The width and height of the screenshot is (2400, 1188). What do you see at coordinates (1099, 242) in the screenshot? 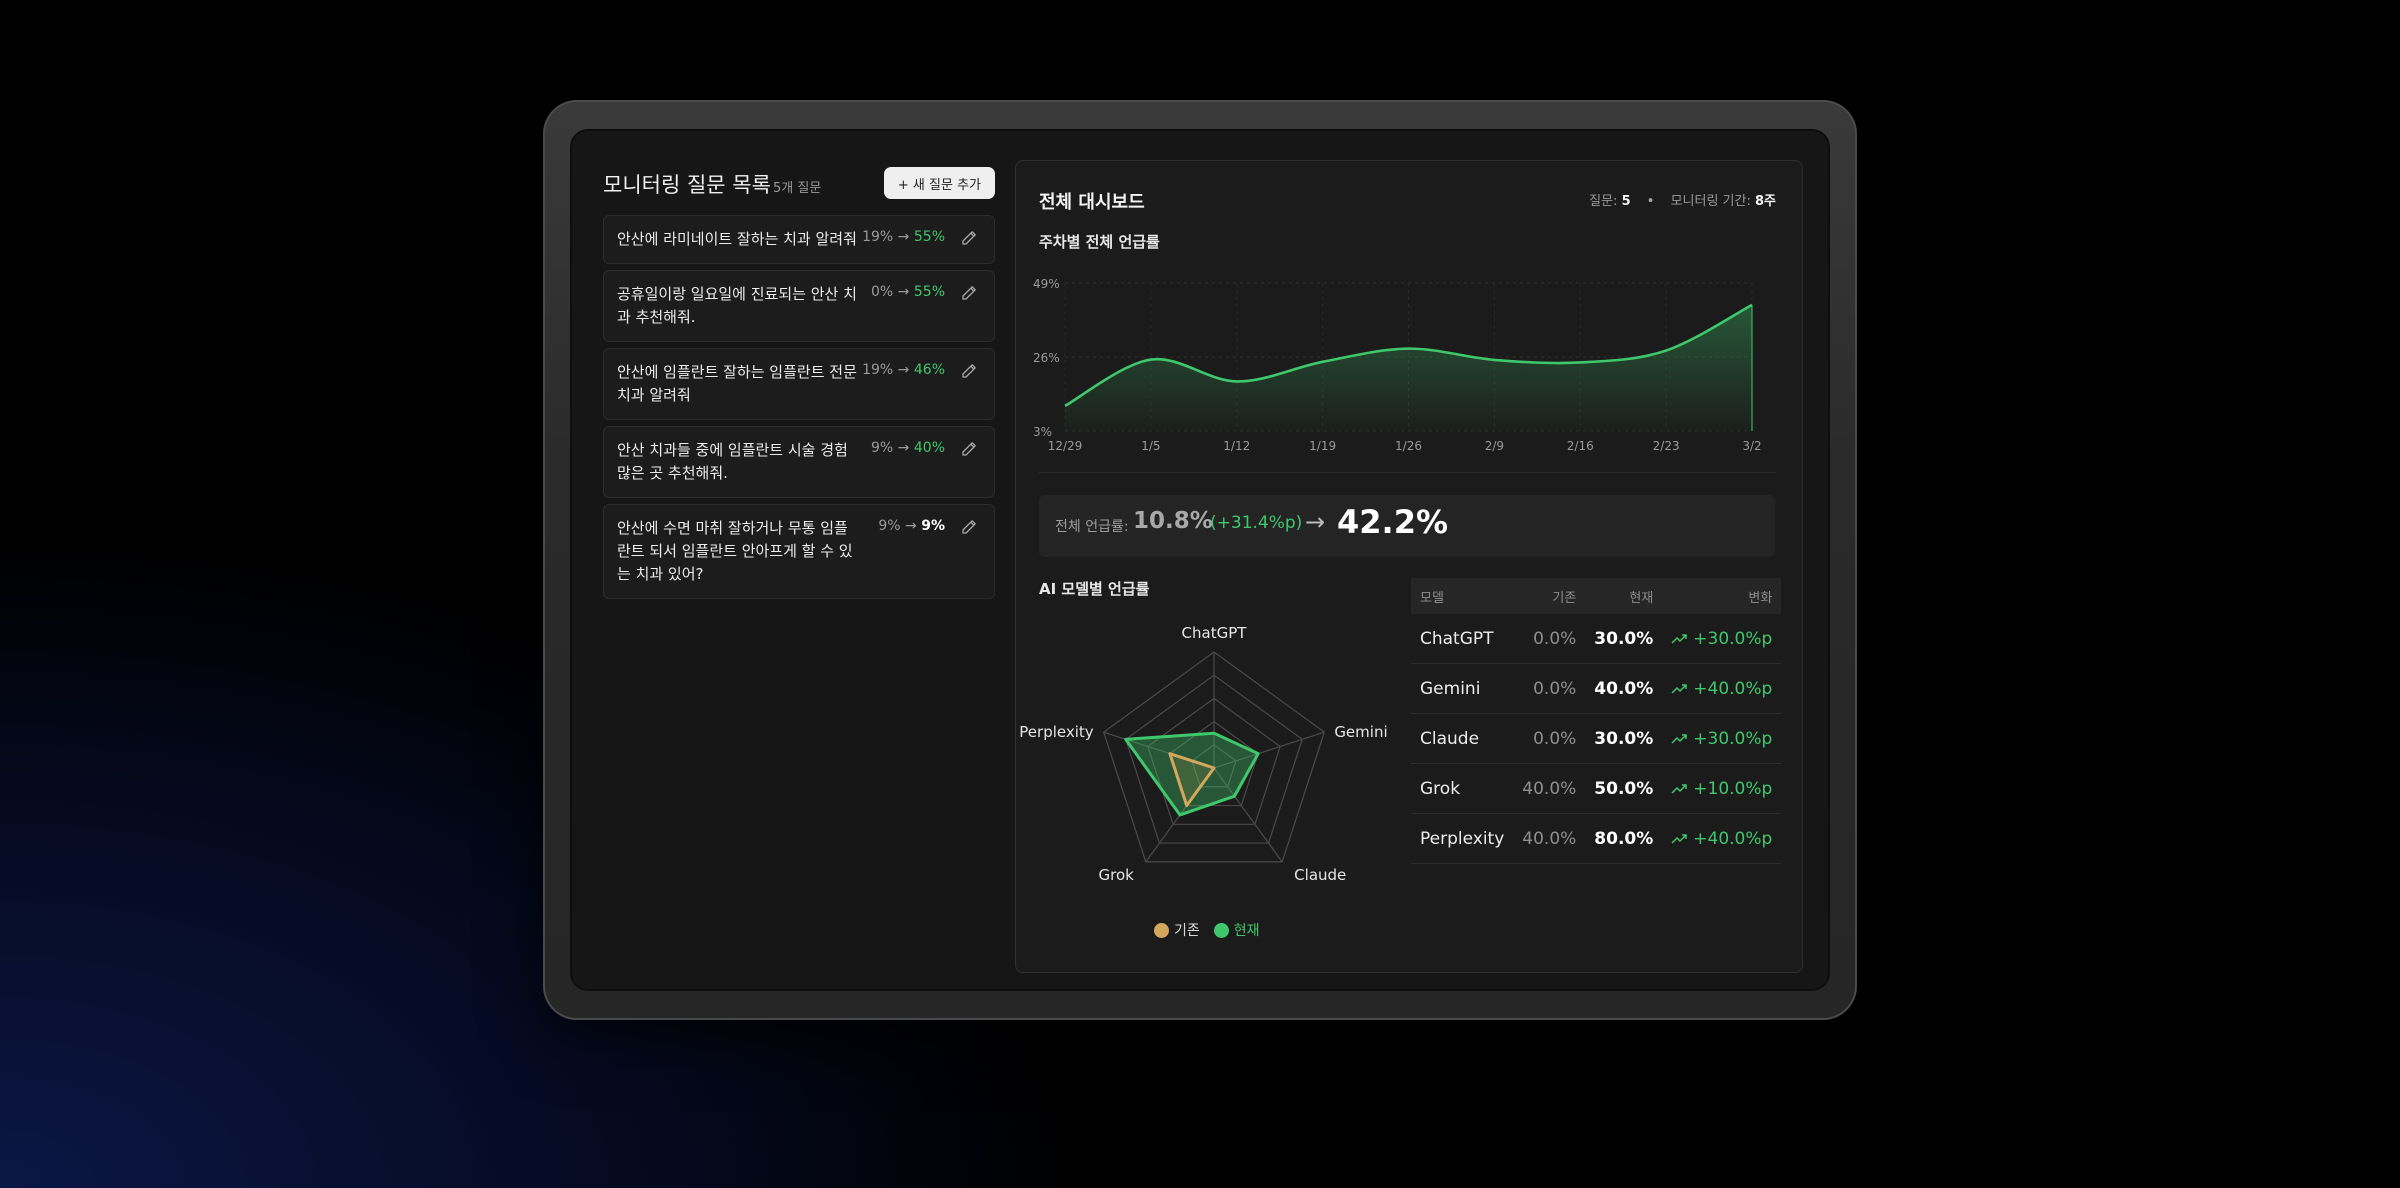
I see `line-chart-title: 주차별 전체 언급률` at bounding box center [1099, 242].